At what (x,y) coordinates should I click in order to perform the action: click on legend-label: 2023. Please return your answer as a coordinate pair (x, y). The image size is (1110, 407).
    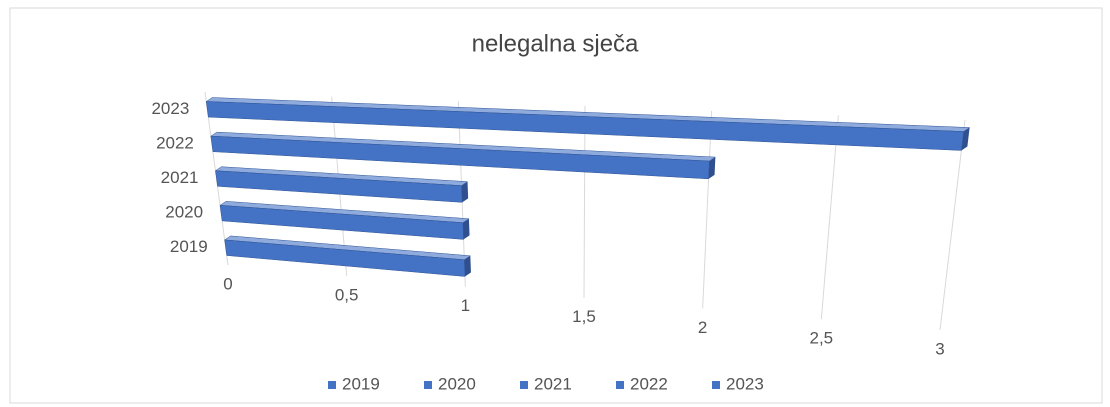
    Looking at the image, I should click on (745, 383).